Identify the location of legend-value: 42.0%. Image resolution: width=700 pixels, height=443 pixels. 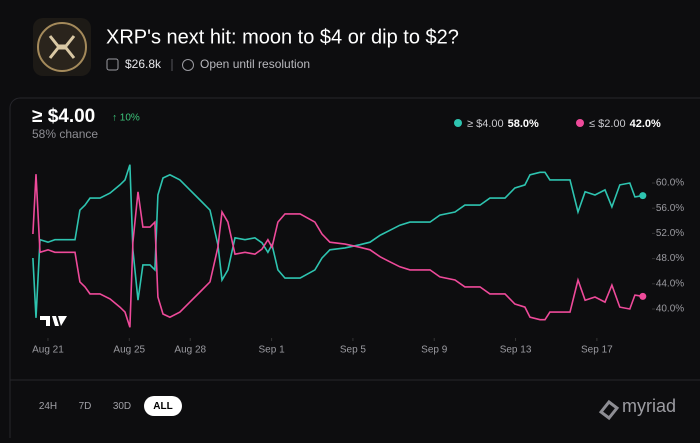
(645, 124).